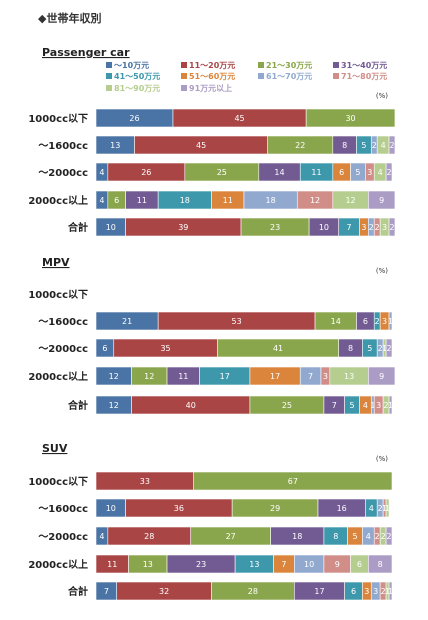  I want to click on data-label: 21, so click(127, 321).